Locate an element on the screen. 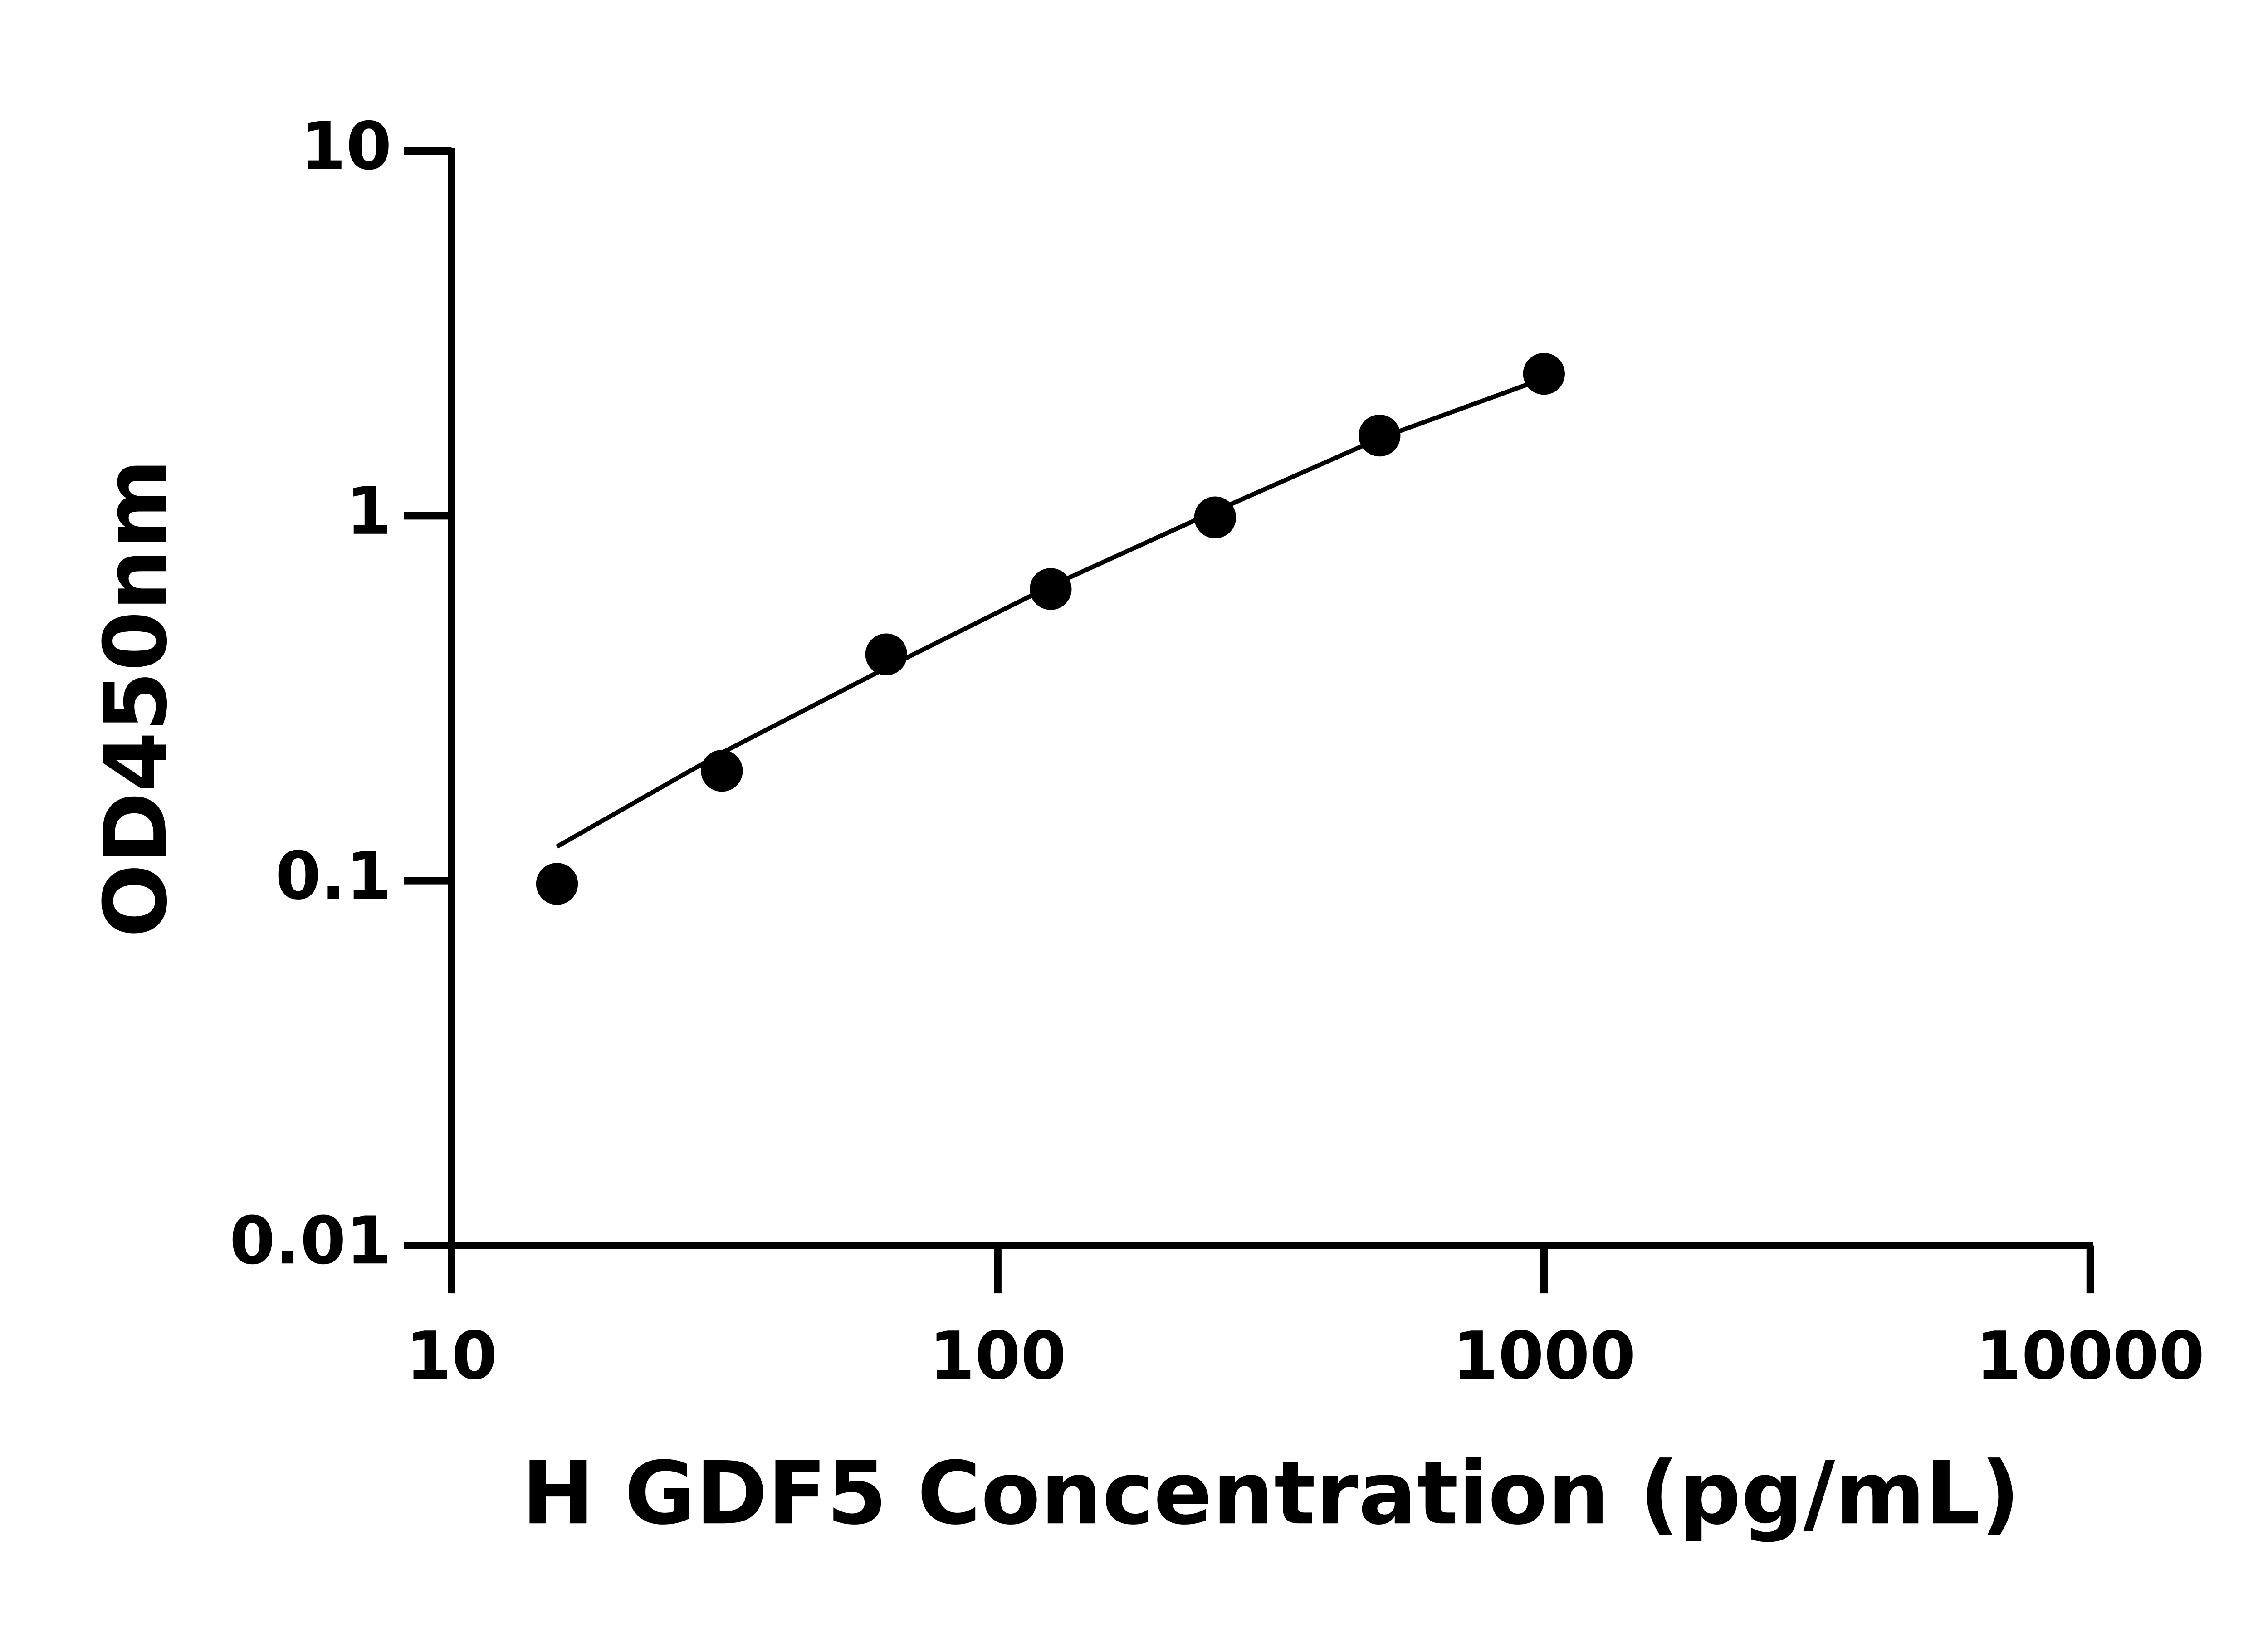 The height and width of the screenshot is (1633, 2268). y-tick-label: 0.01 is located at coordinates (311, 1241).